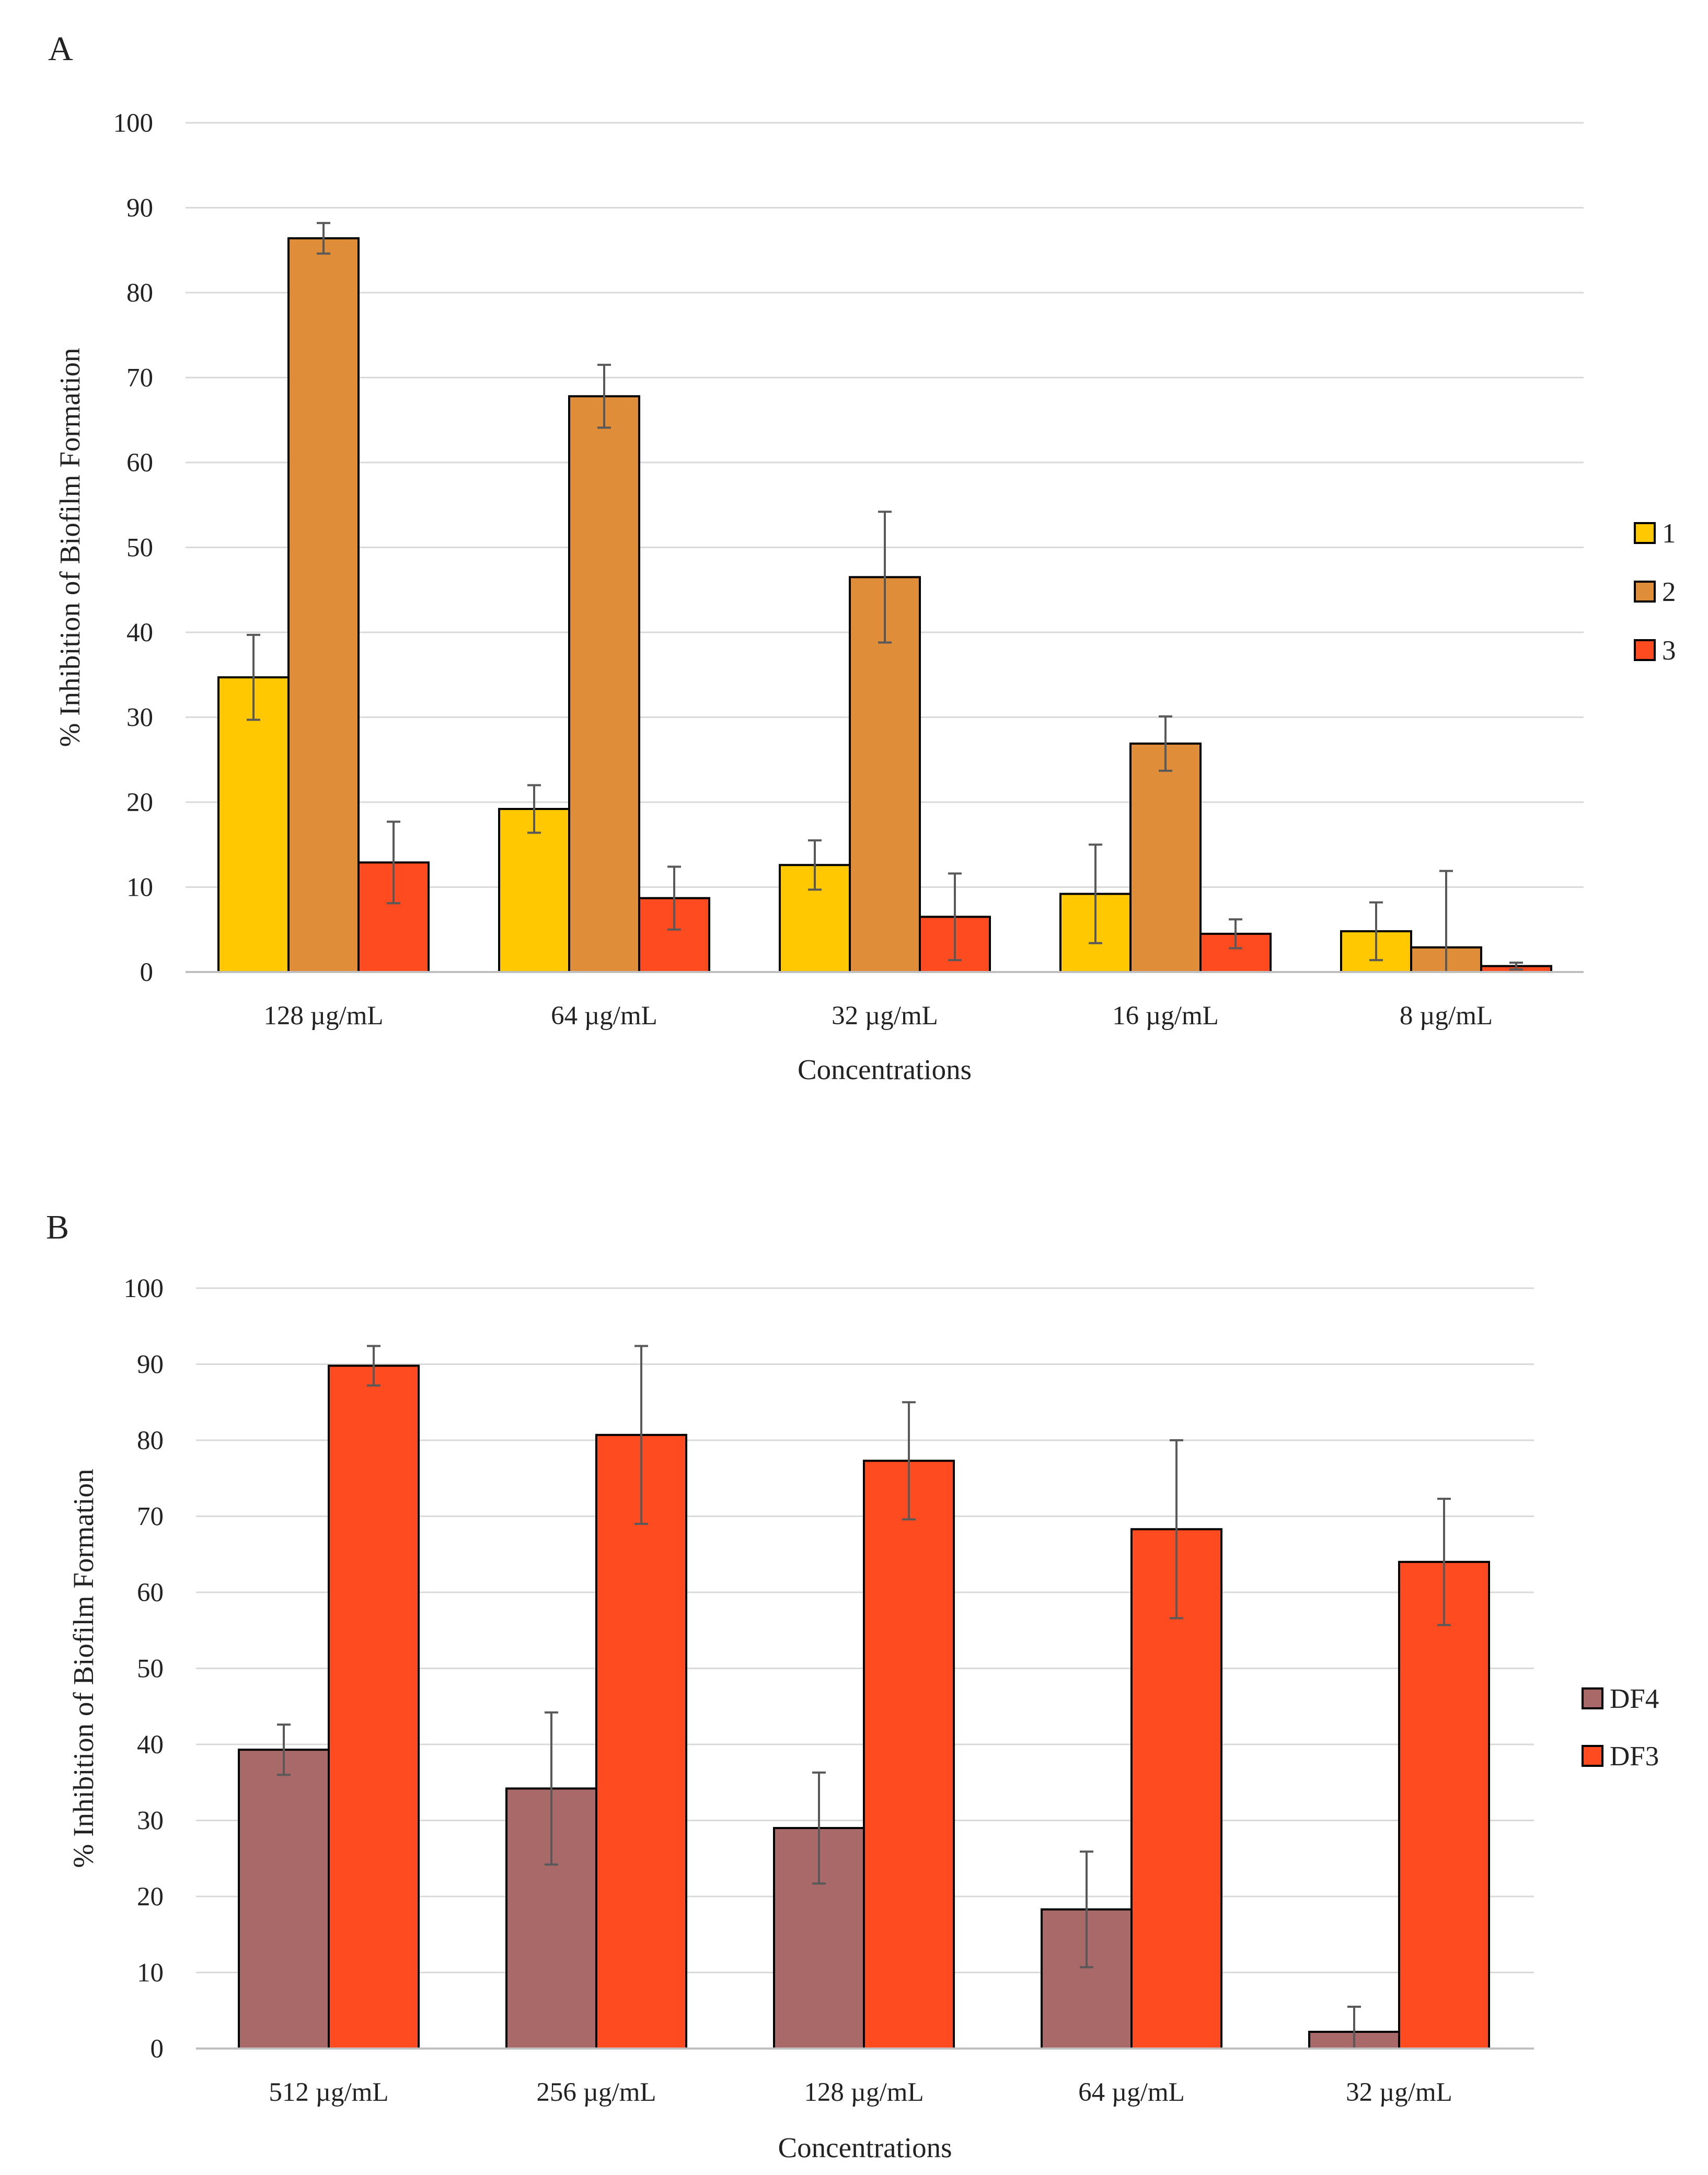 The height and width of the screenshot is (2175, 1708). Describe the element at coordinates (1165, 1016) in the screenshot. I see `x-tick-label: 16 µg/mL` at that location.